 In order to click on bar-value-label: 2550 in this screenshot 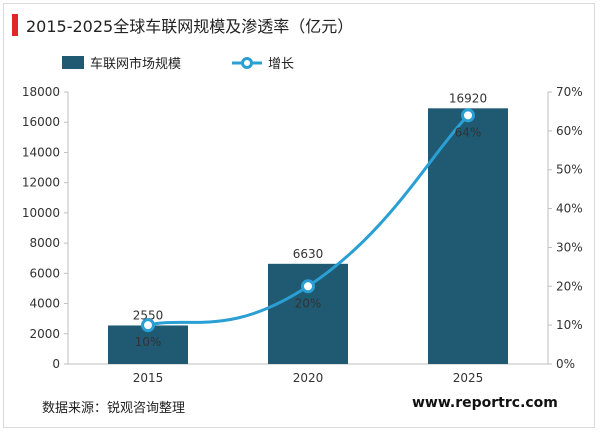, I will do `click(148, 315)`.